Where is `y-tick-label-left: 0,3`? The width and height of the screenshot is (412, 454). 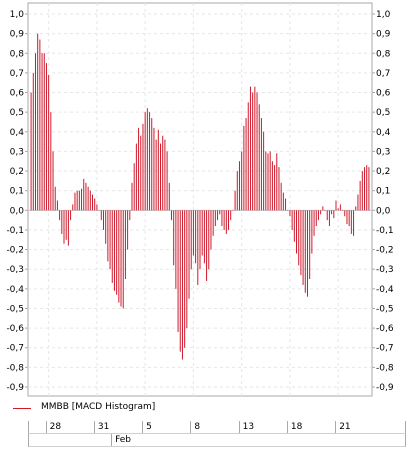 y-tick-label-left: 0,3 is located at coordinates (17, 152).